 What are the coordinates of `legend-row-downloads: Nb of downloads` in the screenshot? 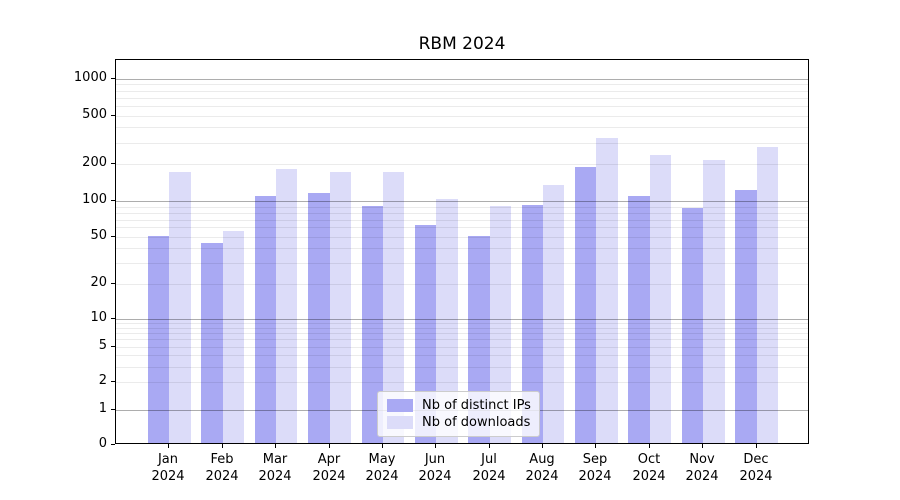 It's located at (458, 422).